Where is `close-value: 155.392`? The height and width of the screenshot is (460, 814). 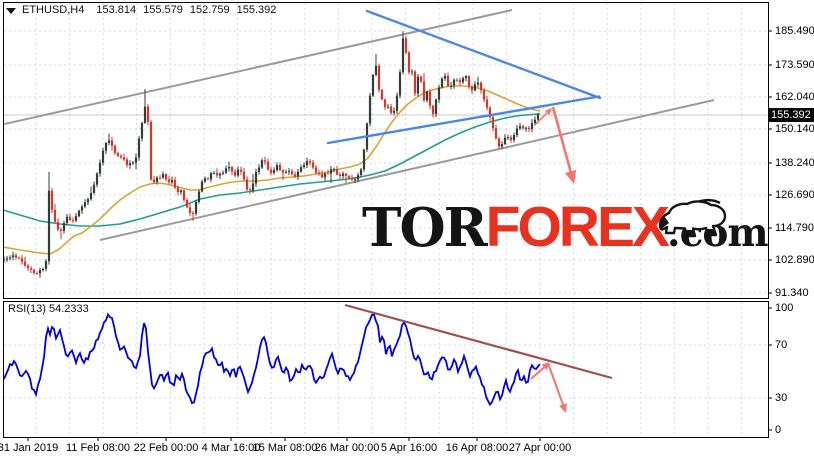
close-value: 155.392 is located at coordinates (256, 10).